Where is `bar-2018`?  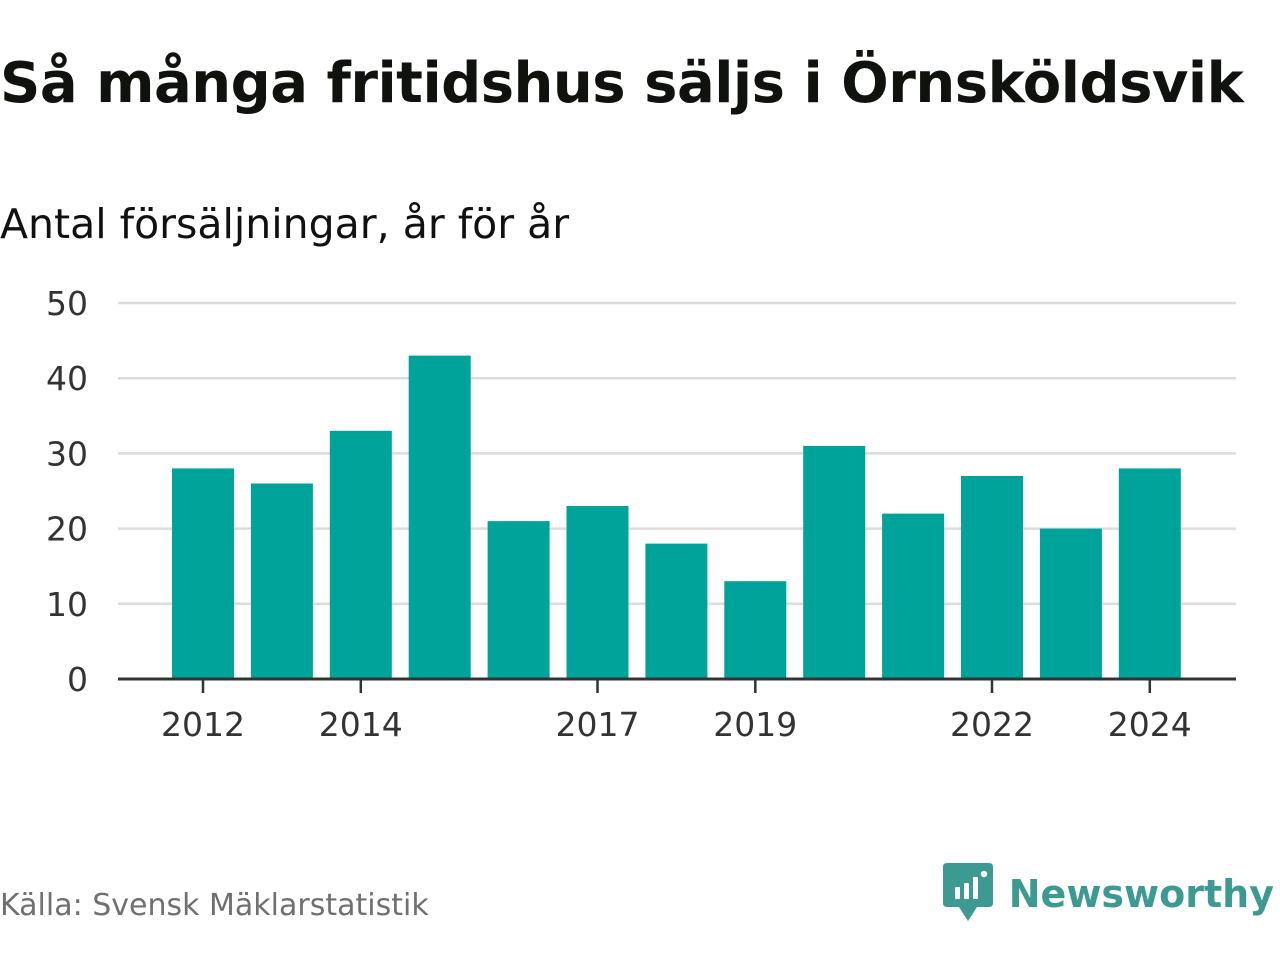 bar-2018 is located at coordinates (676, 611).